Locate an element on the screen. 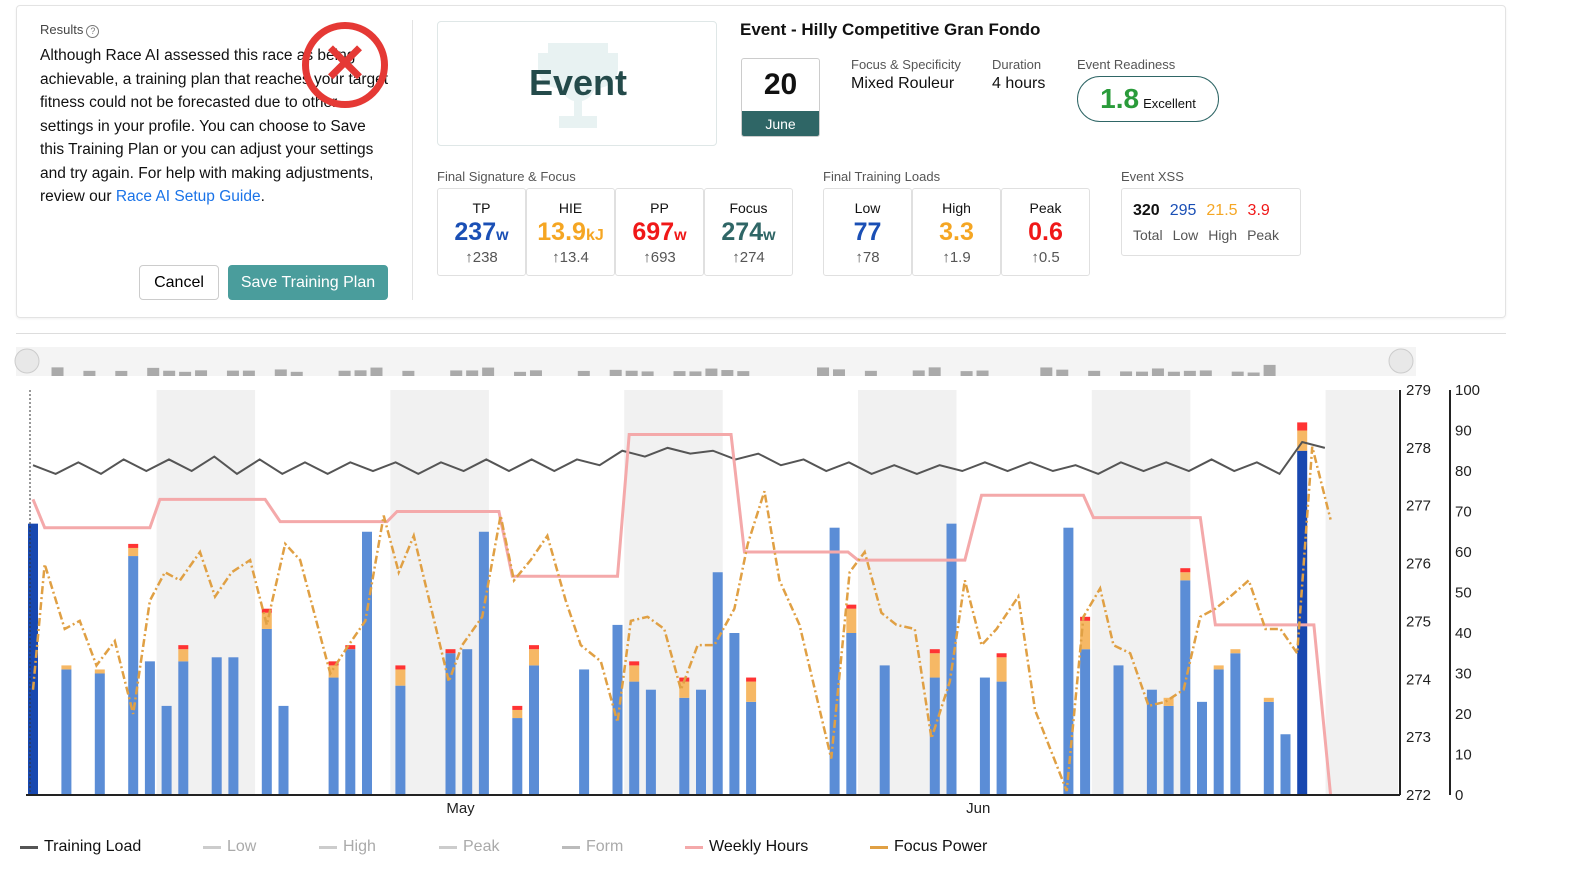 The height and width of the screenshot is (891, 1591). metric-name: PP is located at coordinates (659, 208).